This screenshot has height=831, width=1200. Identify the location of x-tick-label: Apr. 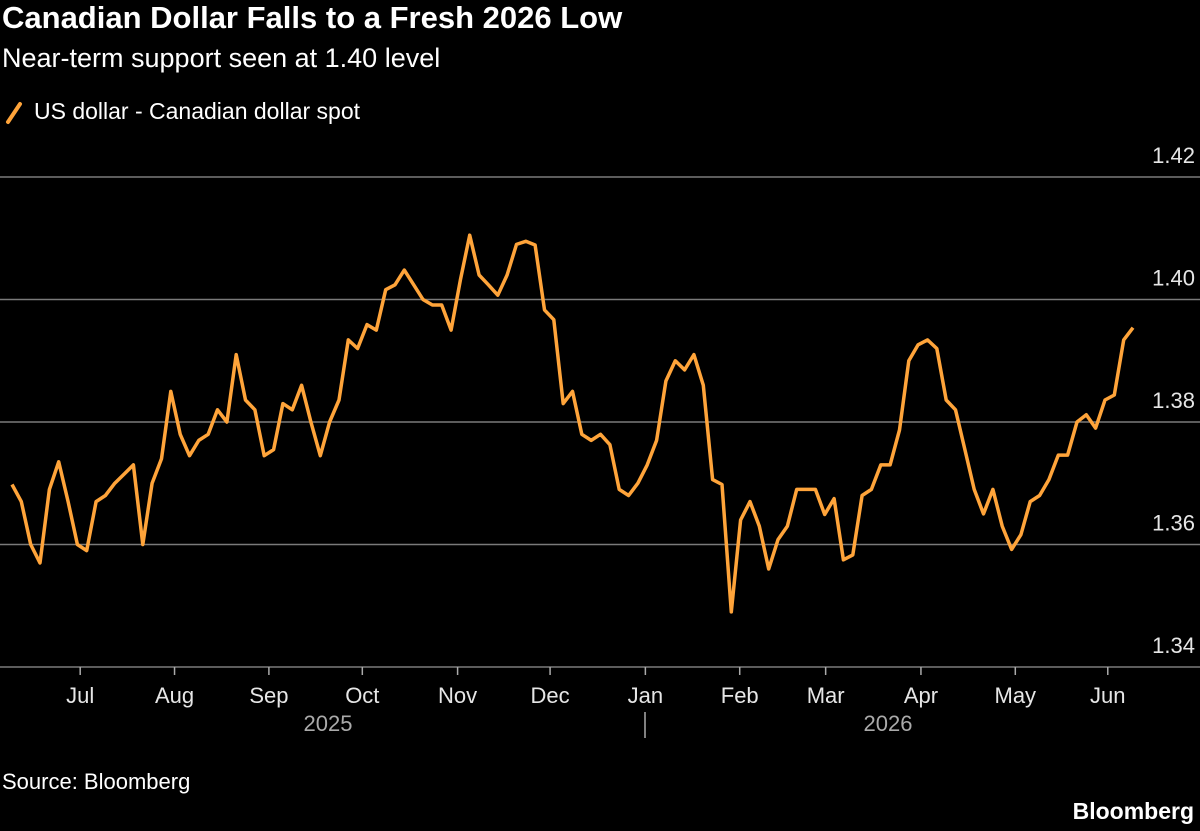
(921, 695).